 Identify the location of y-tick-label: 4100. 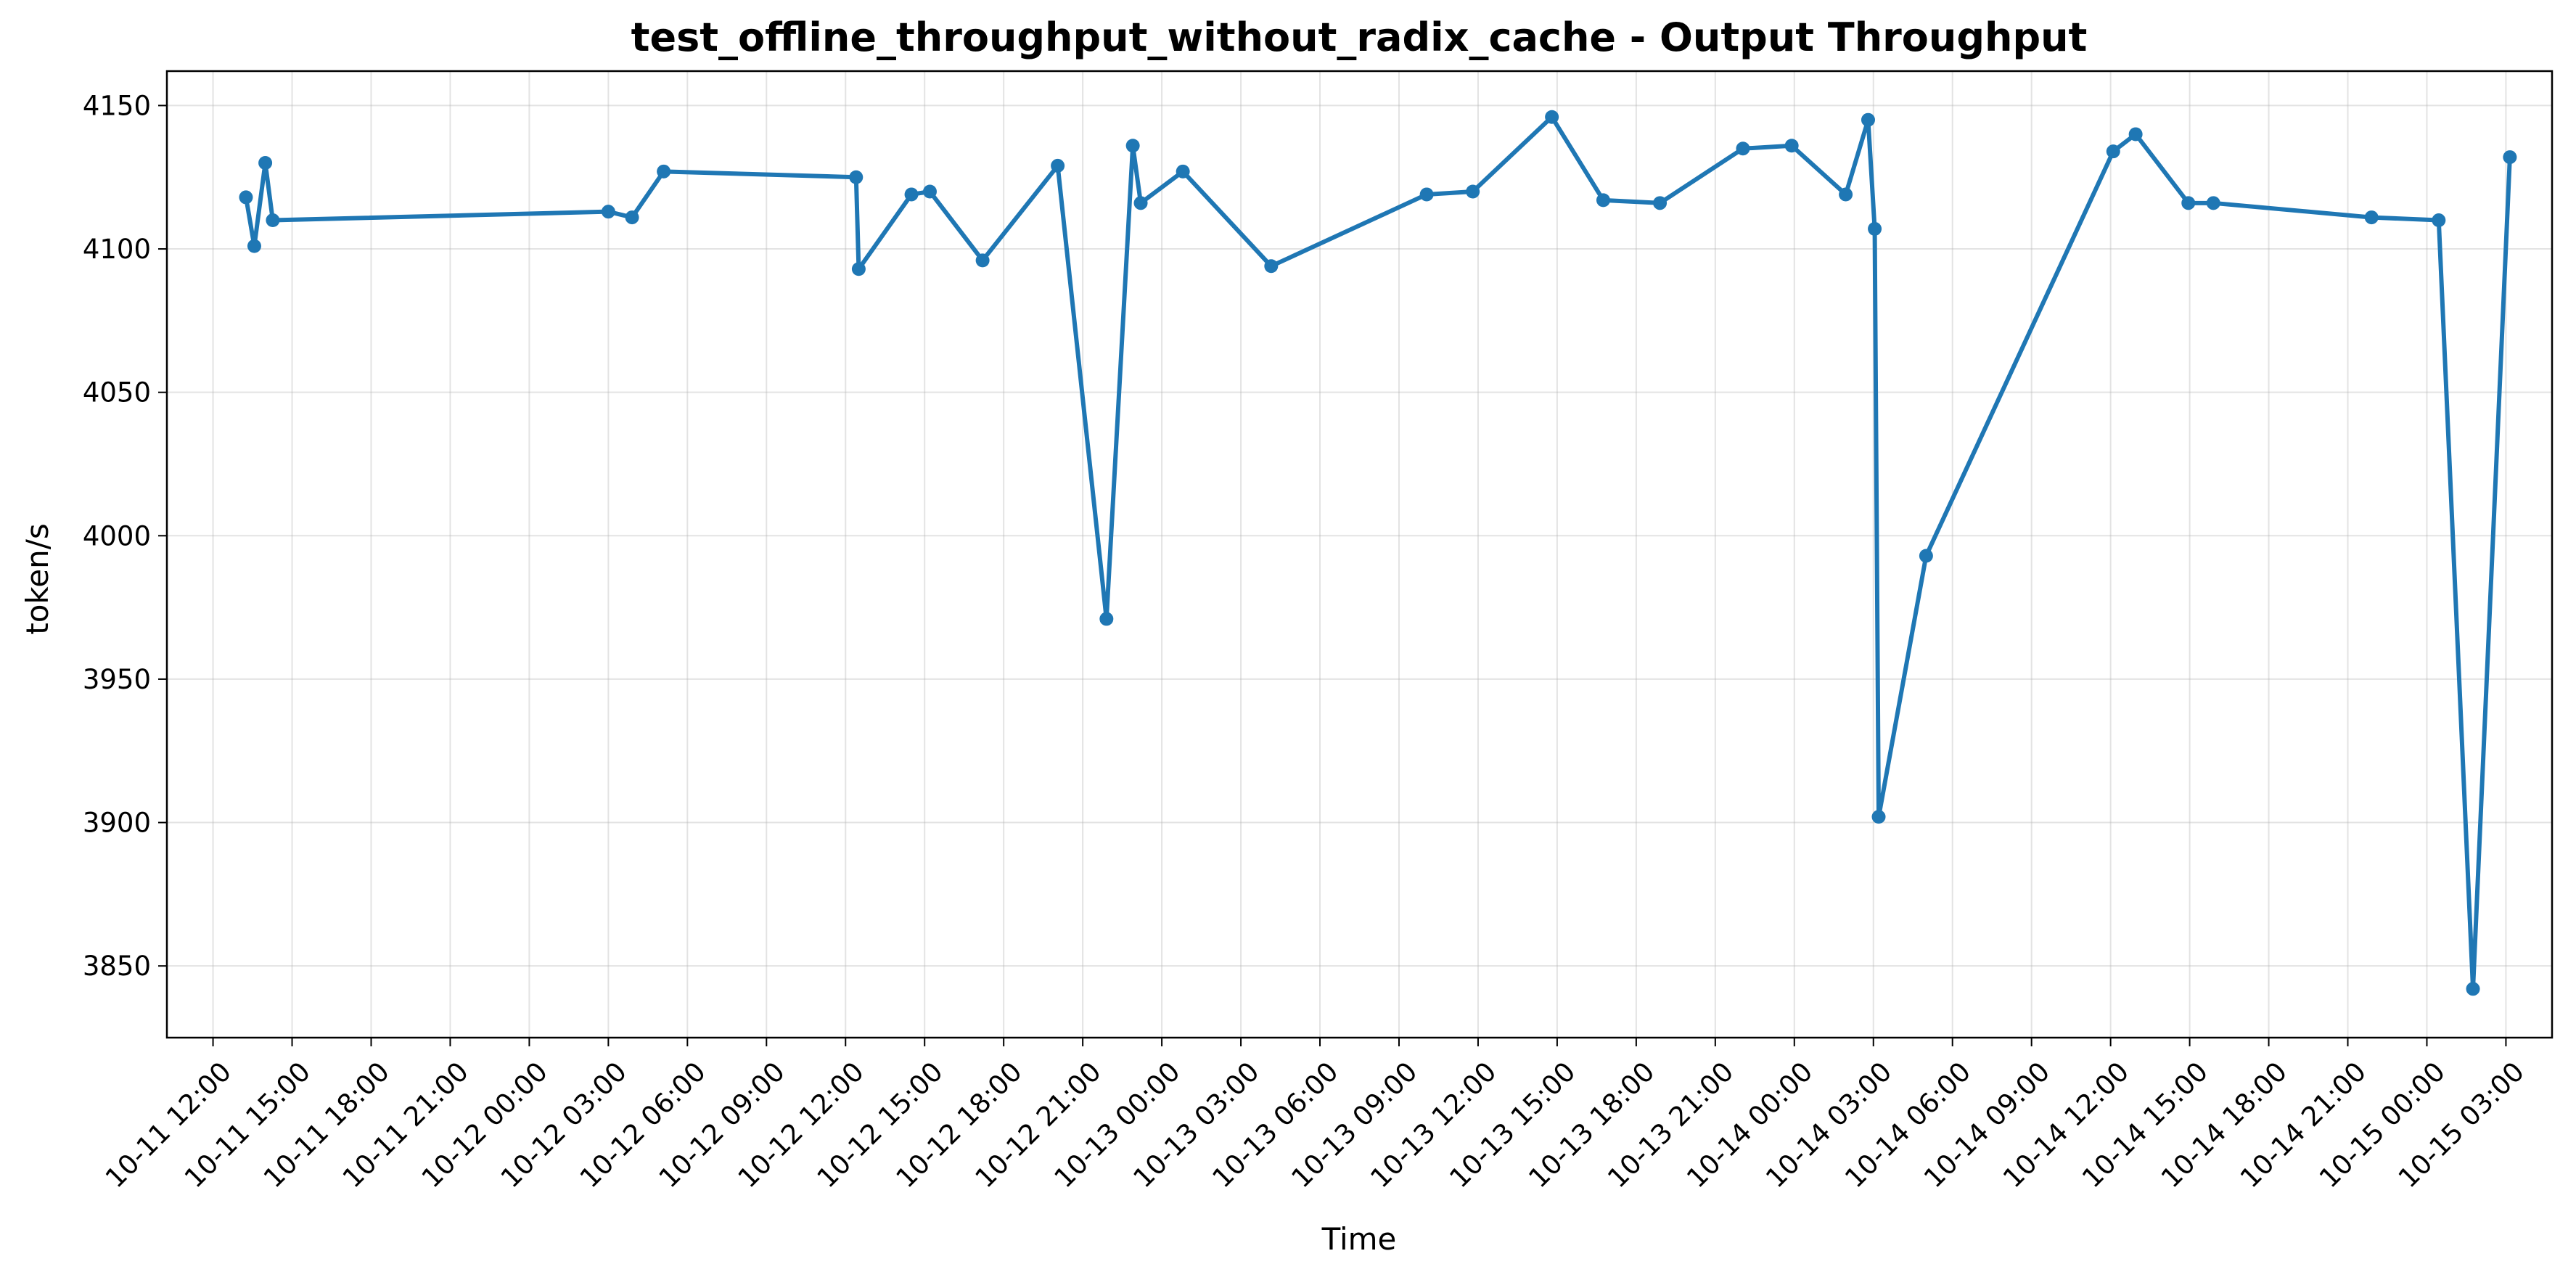
(117, 249).